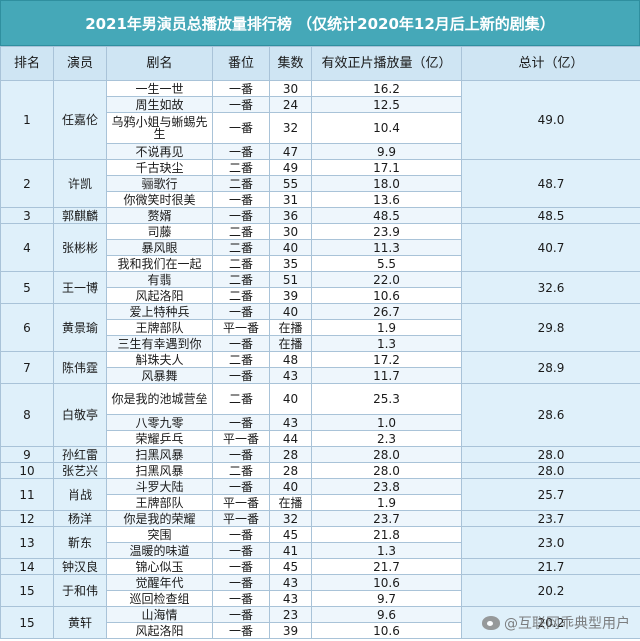  Describe the element at coordinates (159, 614) in the screenshot. I see `drama-cell: 山海情` at that location.